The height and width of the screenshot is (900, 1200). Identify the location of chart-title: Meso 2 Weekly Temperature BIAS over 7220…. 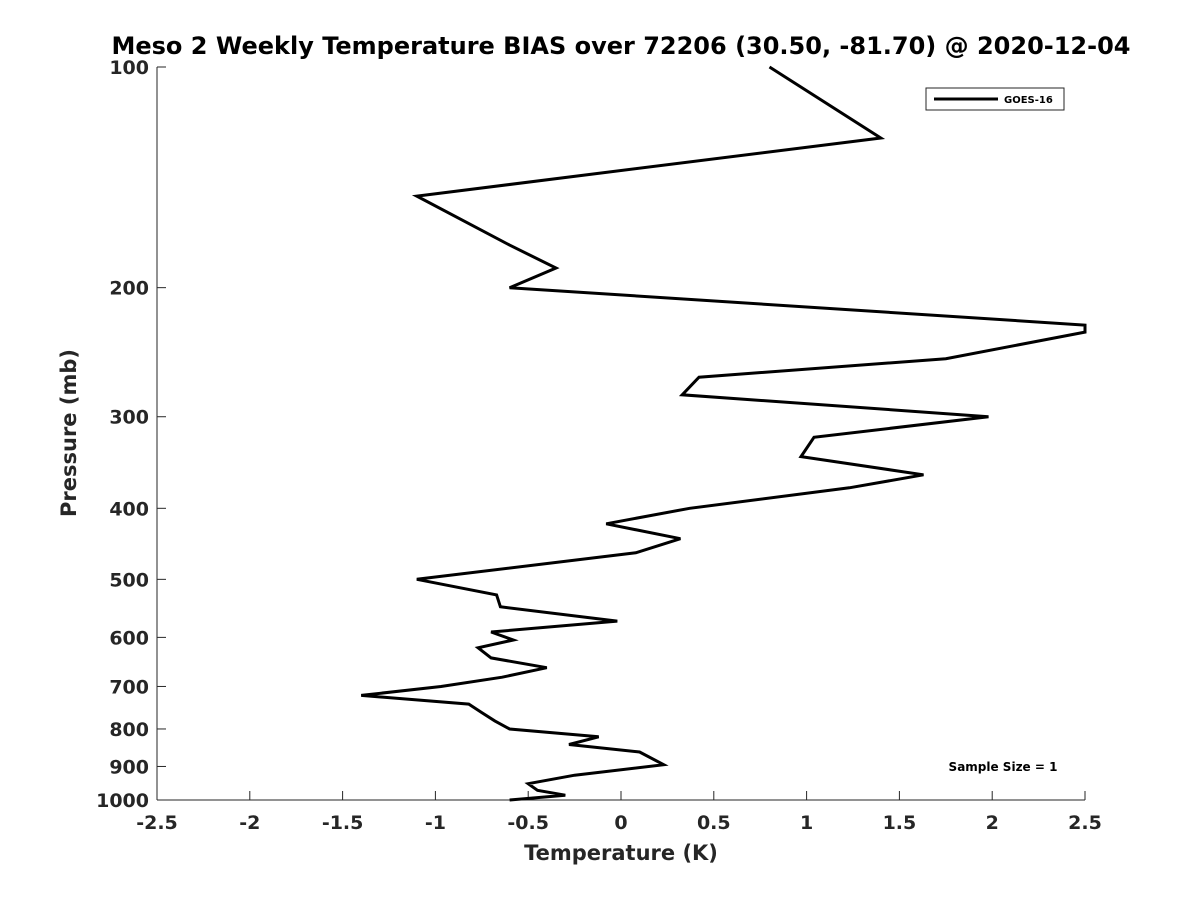
(620, 46).